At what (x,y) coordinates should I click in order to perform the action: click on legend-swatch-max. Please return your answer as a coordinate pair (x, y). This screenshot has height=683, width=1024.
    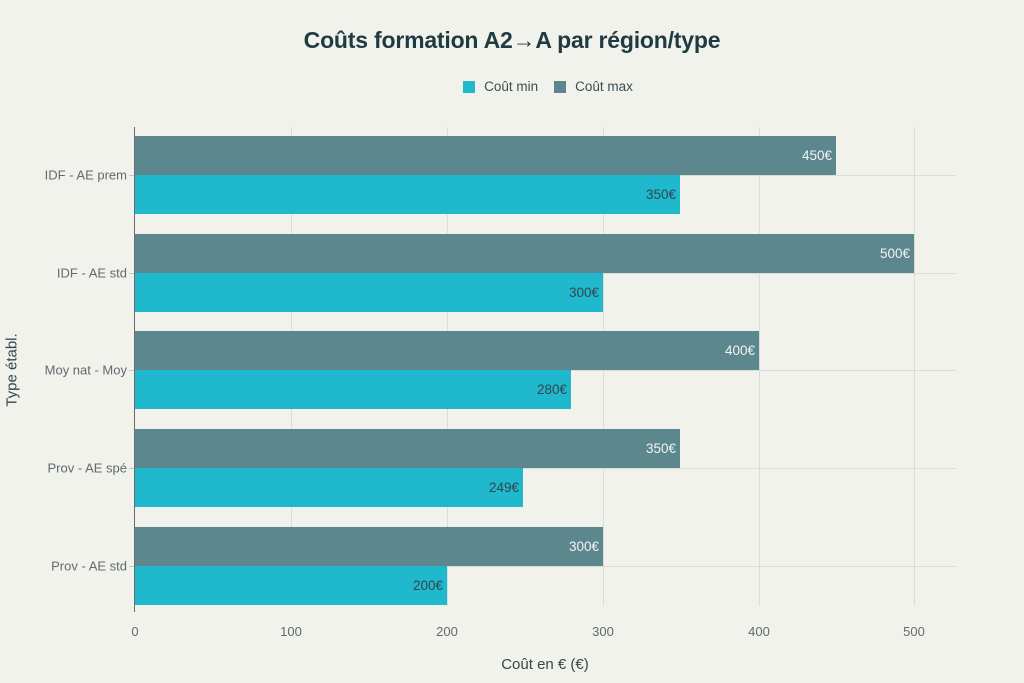
    Looking at the image, I should click on (560, 86).